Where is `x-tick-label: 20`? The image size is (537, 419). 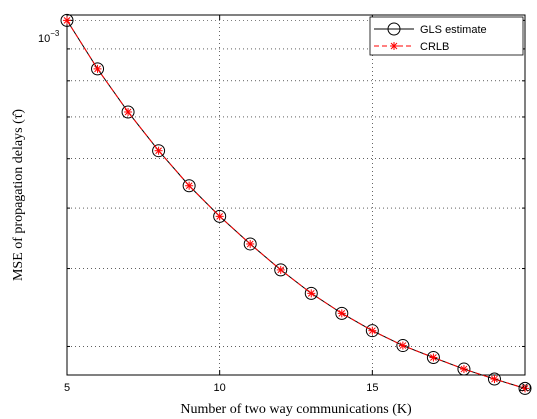
x-tick-label: 20 is located at coordinates (525, 388).